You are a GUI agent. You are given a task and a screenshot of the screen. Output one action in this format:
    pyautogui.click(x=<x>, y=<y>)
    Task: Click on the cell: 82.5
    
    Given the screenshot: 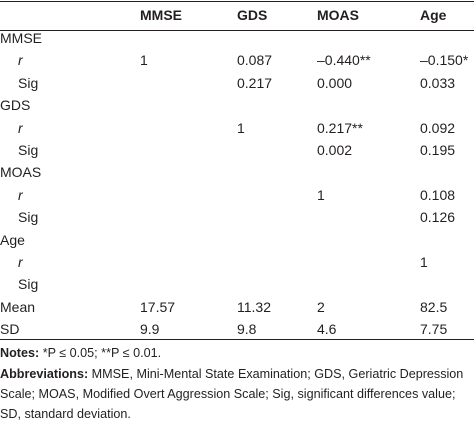 What is the action you would take?
    pyautogui.click(x=434, y=306)
    